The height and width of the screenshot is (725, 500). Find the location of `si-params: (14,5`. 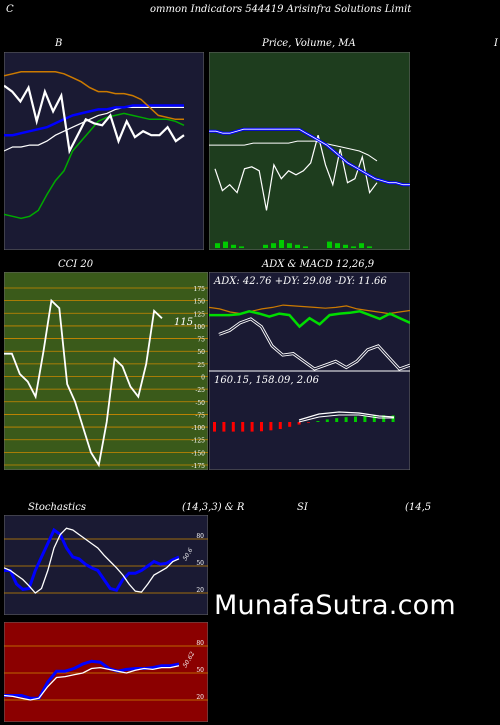

si-params: (14,5 is located at coordinates (418, 507).